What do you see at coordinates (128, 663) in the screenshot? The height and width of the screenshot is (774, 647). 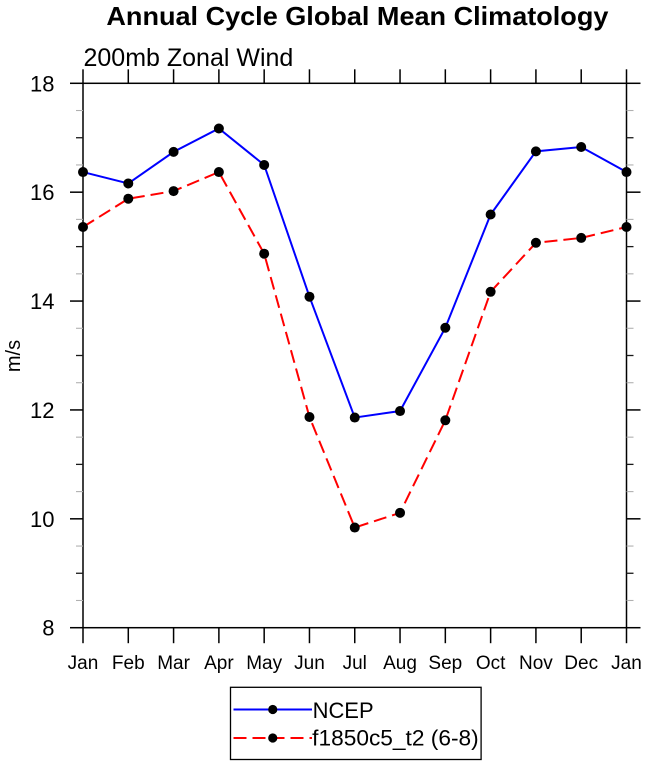 I see `svg-text: Feb` at bounding box center [128, 663].